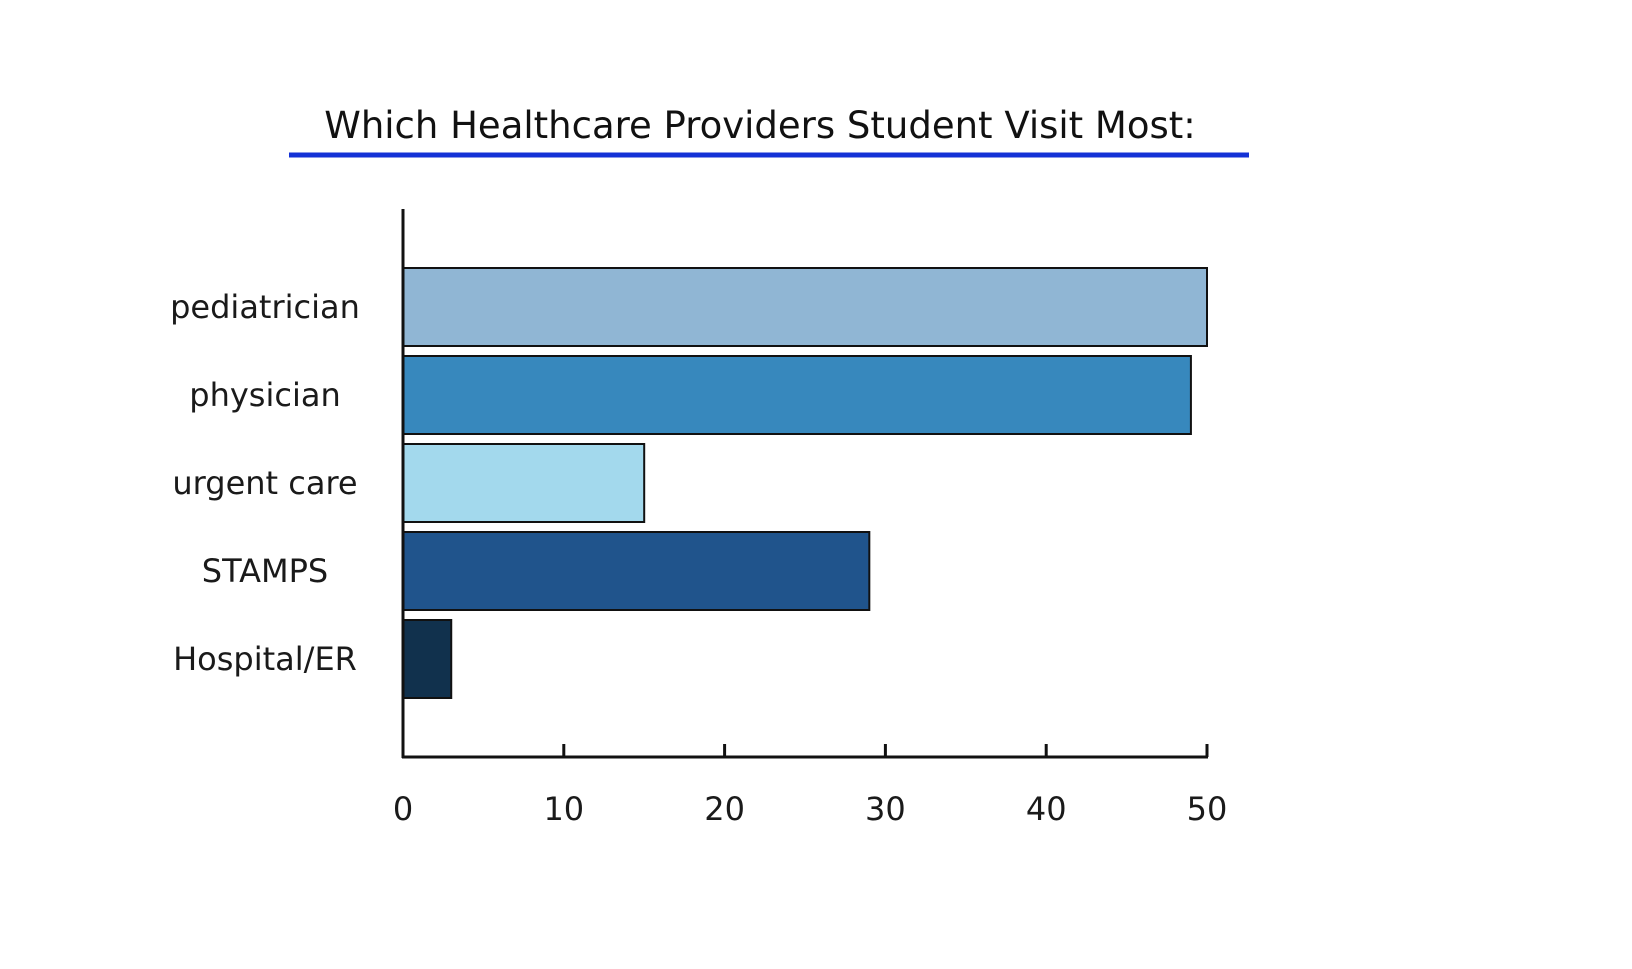 The width and height of the screenshot is (1632, 969). What do you see at coordinates (265, 659) in the screenshot?
I see `category-label-hospital-er: Hospital/ER` at bounding box center [265, 659].